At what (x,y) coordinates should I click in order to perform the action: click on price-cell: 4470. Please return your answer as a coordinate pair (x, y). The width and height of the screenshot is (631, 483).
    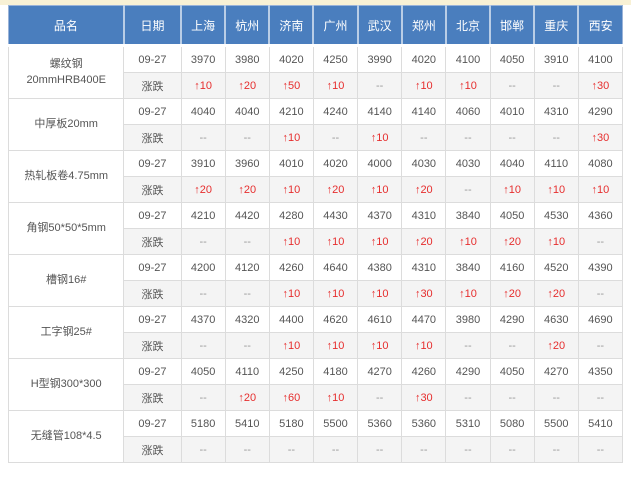
    Looking at the image, I should click on (424, 319).